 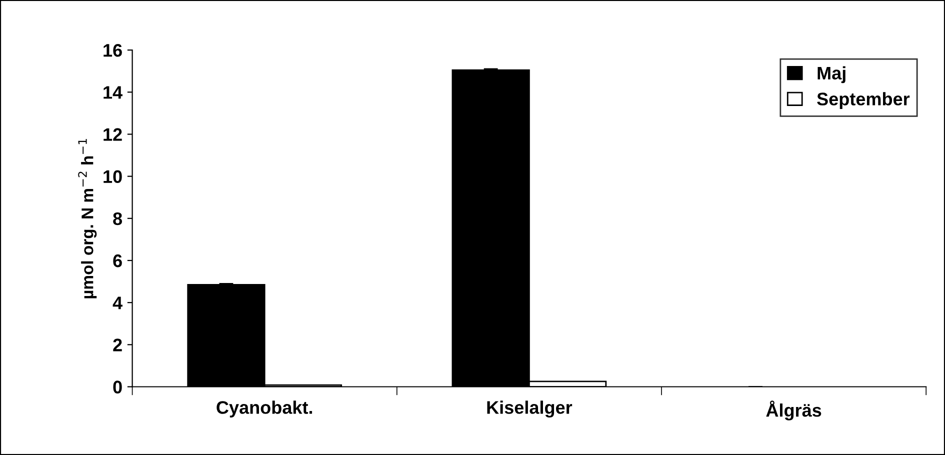 What do you see at coordinates (863, 100) in the screenshot?
I see `legend-label: September` at bounding box center [863, 100].